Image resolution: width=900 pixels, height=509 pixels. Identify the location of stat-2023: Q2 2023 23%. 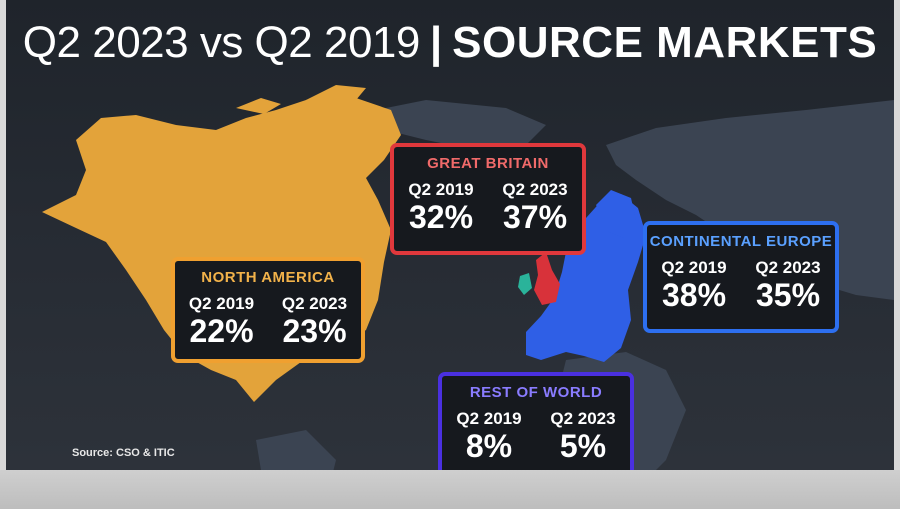
(314, 321).